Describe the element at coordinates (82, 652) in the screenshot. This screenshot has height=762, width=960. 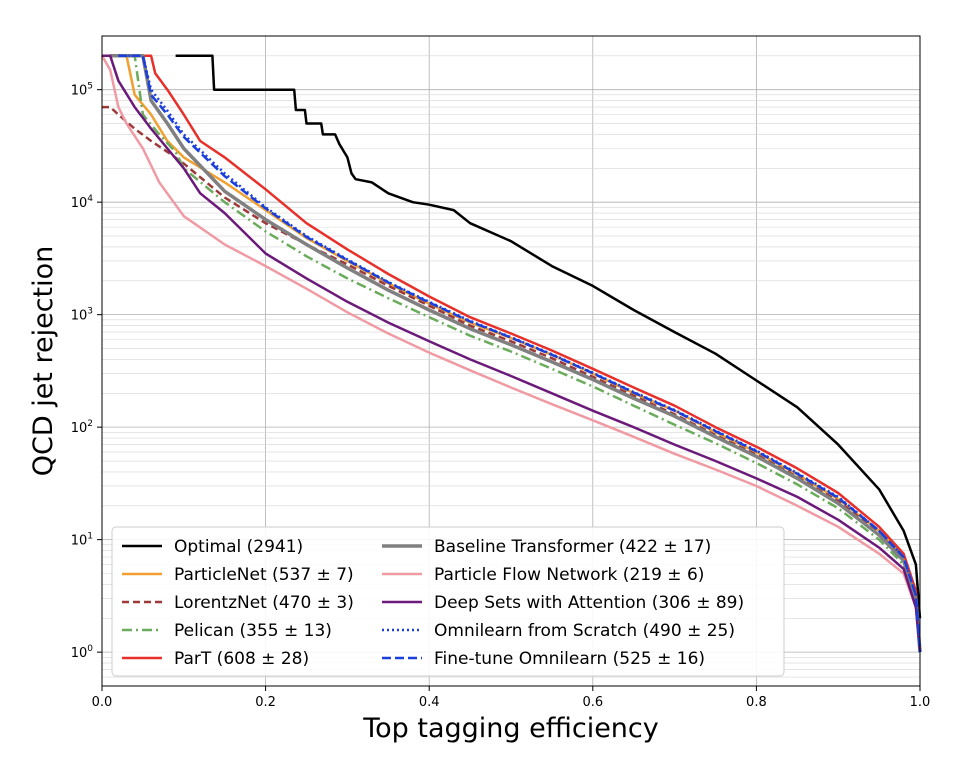
I see `y-tick-label: 10⁰` at that location.